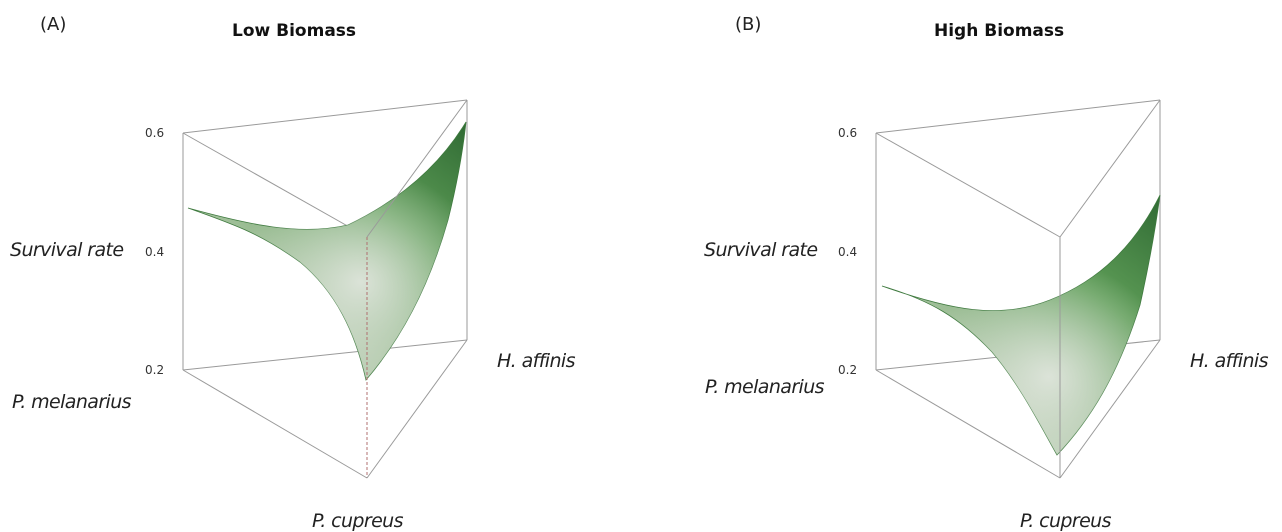  I want to click on panel-a-axis-front: P. cupreus, so click(358, 521).